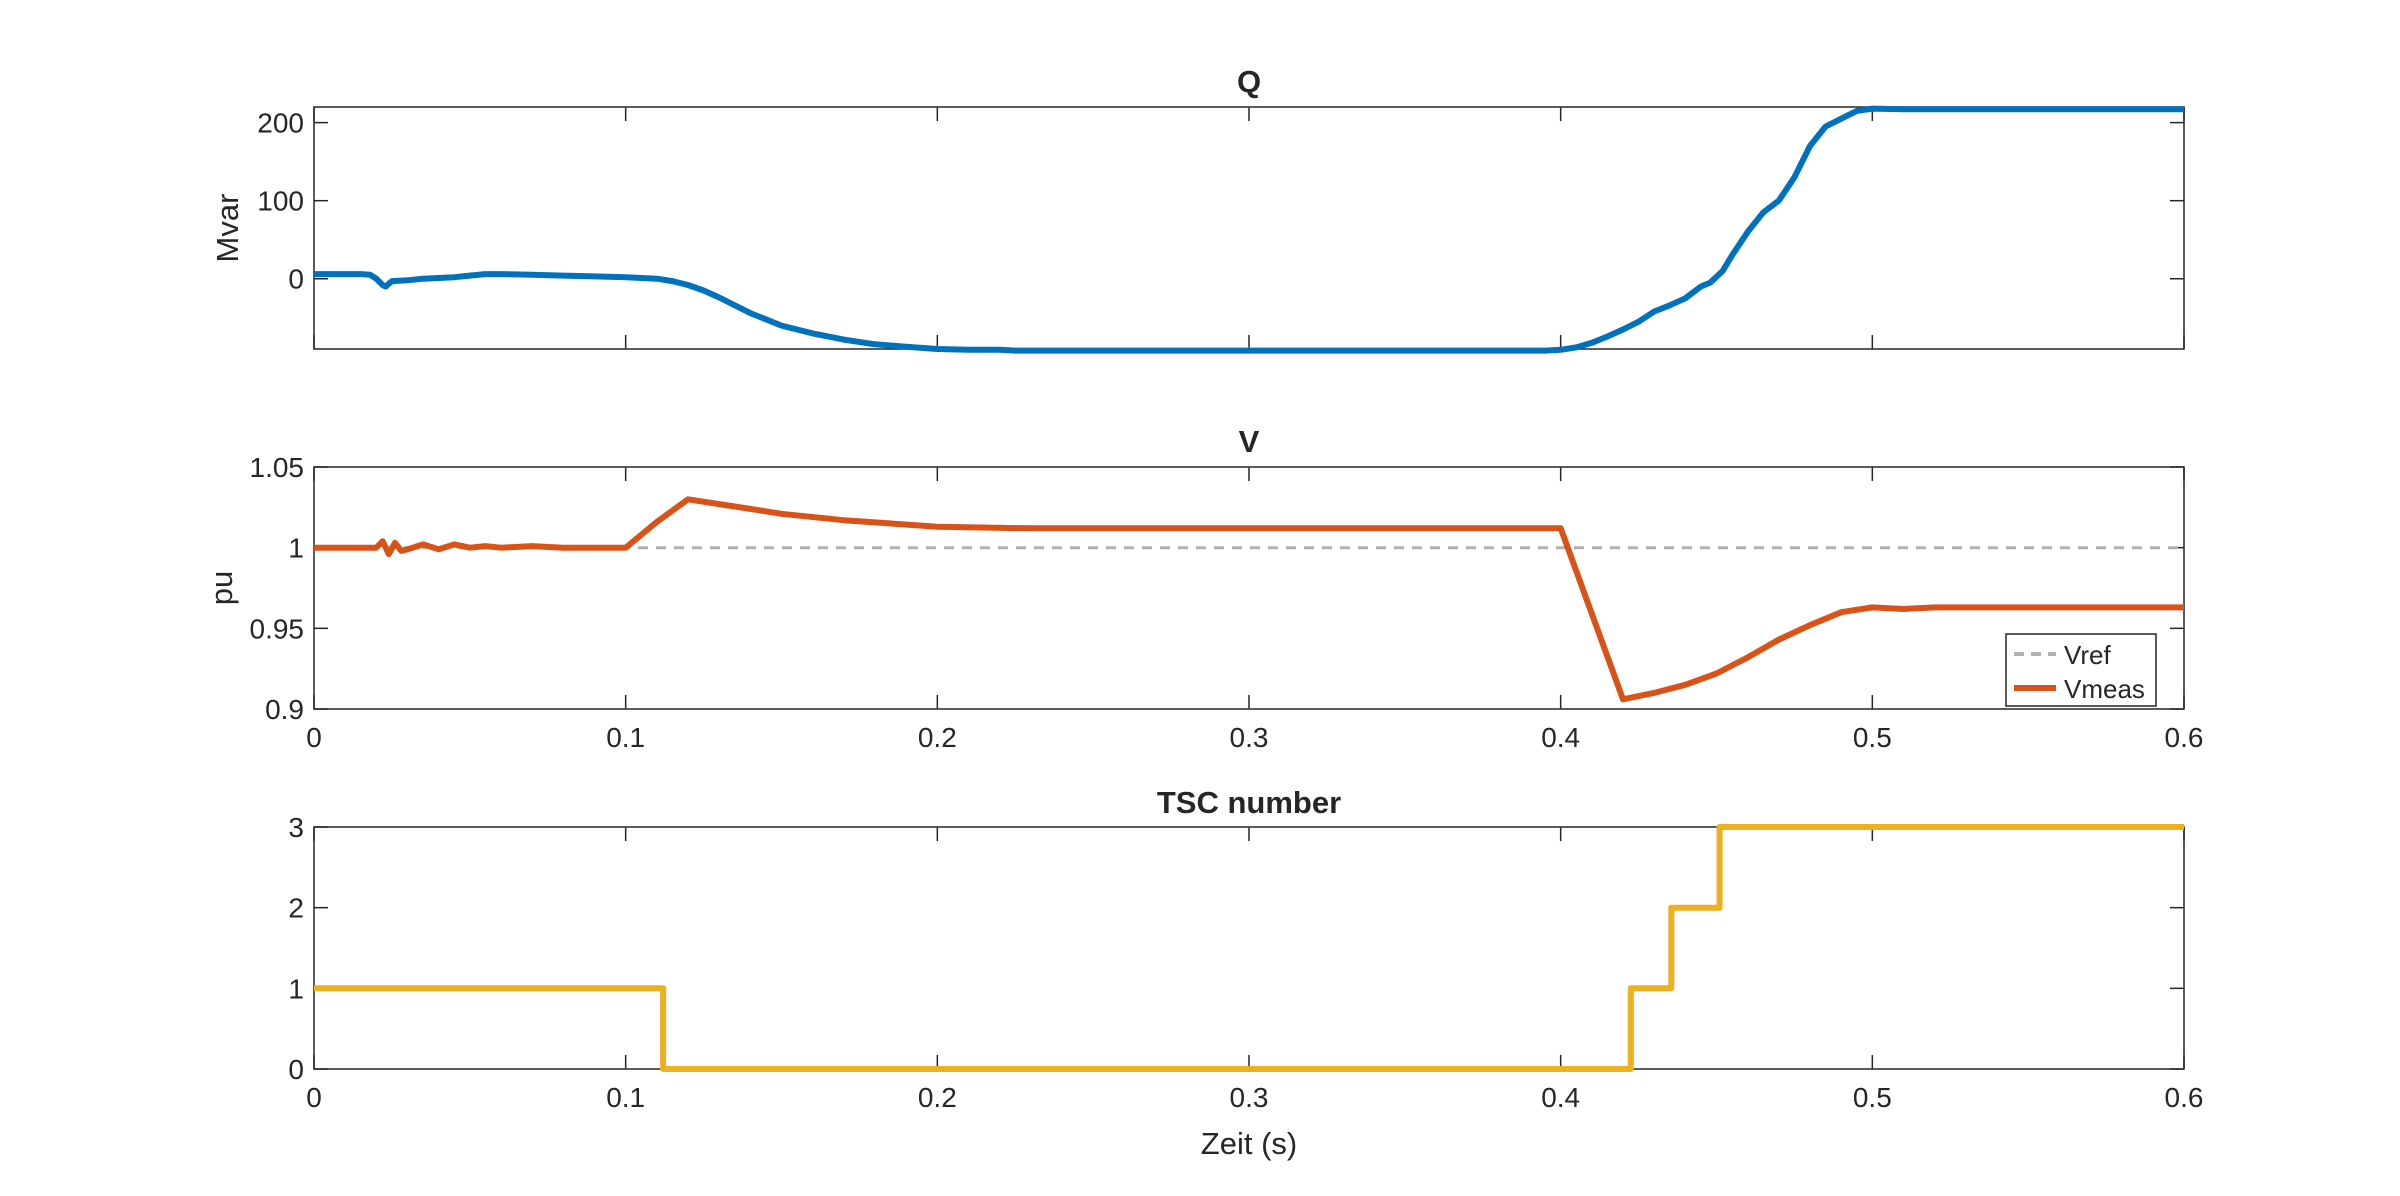 The height and width of the screenshot is (1196, 2400). What do you see at coordinates (284, 709) in the screenshot?
I see `v-ytick-label: 0.9` at bounding box center [284, 709].